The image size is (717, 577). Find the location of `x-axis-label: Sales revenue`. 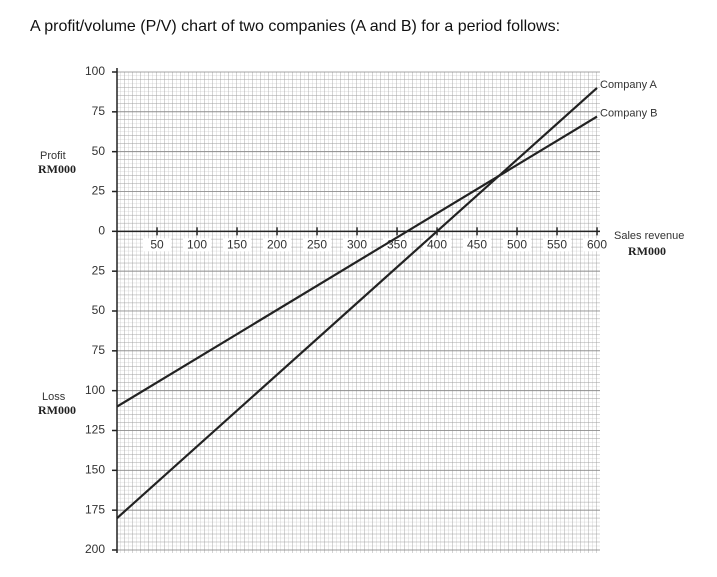

x-axis-label: Sales revenue is located at coordinates (649, 236).